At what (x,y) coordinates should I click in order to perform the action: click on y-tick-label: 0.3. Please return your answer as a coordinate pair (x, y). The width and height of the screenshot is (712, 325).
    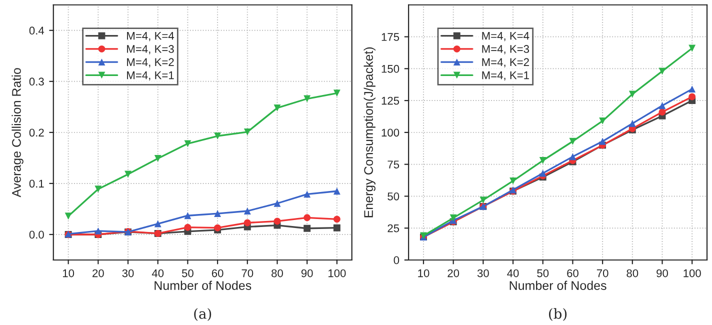
    Looking at the image, I should click on (36, 82).